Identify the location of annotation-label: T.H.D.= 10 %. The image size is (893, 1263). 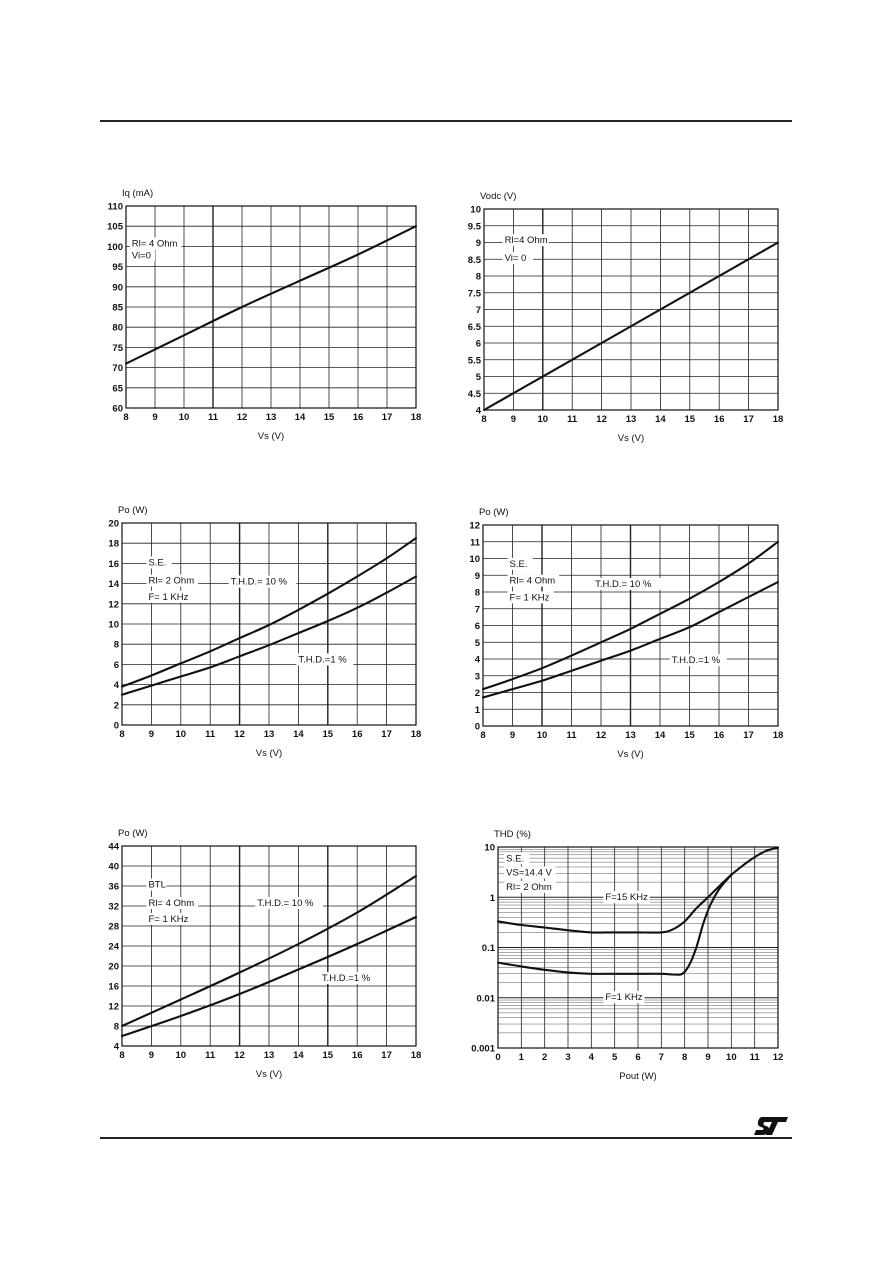
(259, 582).